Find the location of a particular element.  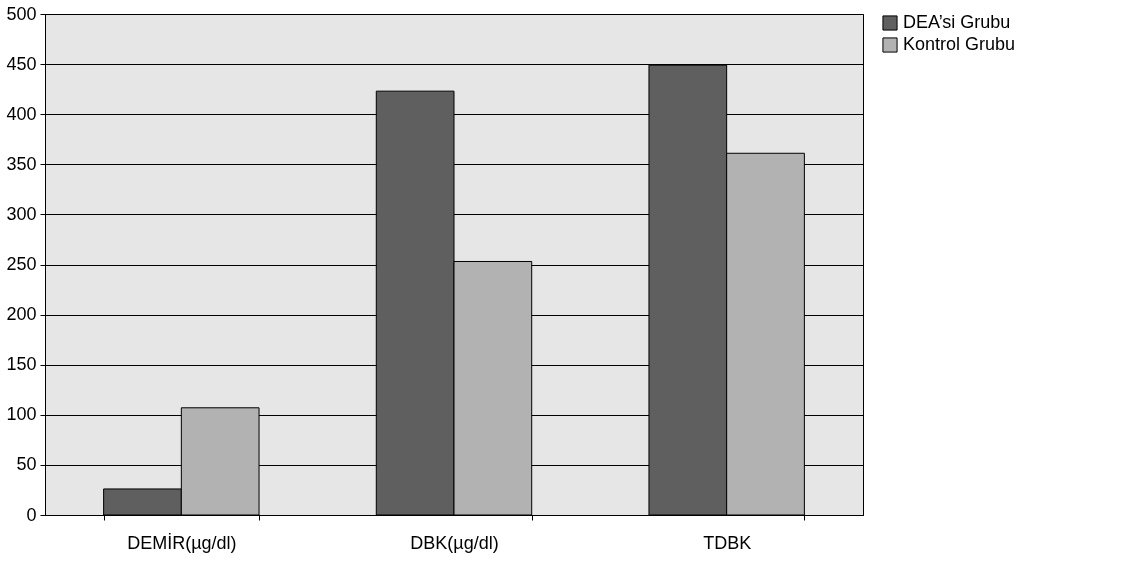

y-tick-label: 150 is located at coordinates (21, 364).